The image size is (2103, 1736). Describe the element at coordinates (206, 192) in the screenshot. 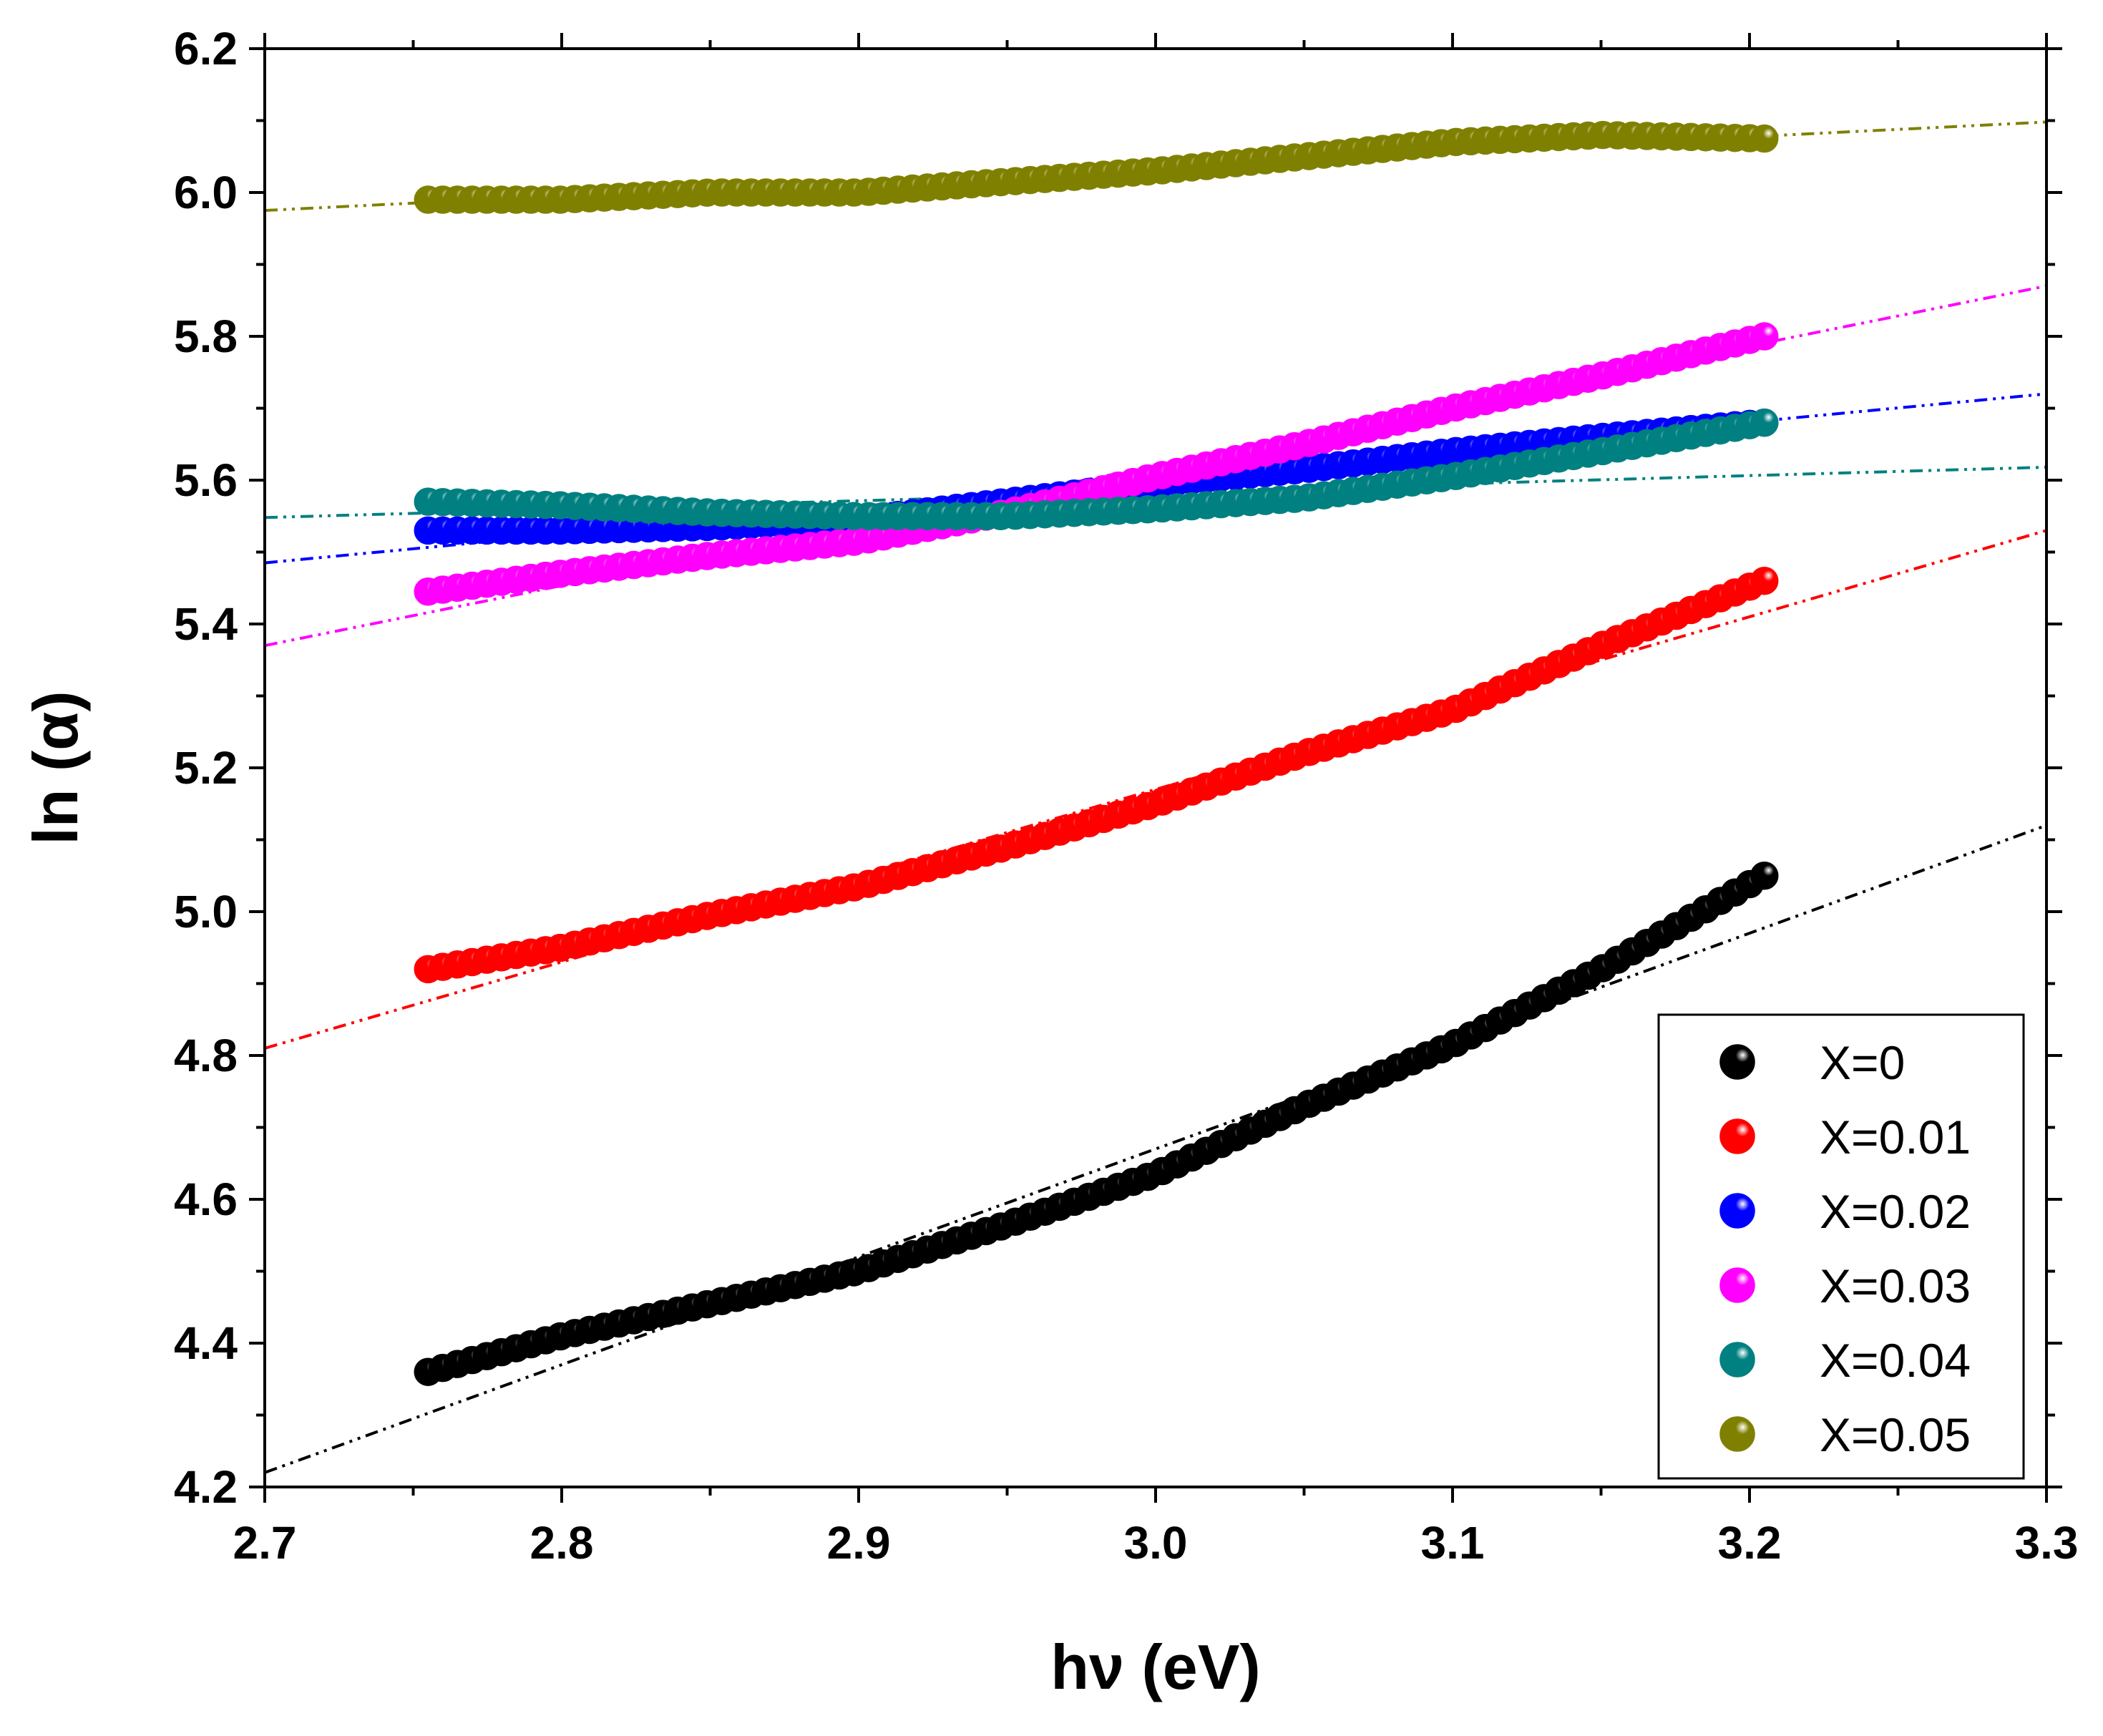

I see `y-tick-label: 6.0` at that location.